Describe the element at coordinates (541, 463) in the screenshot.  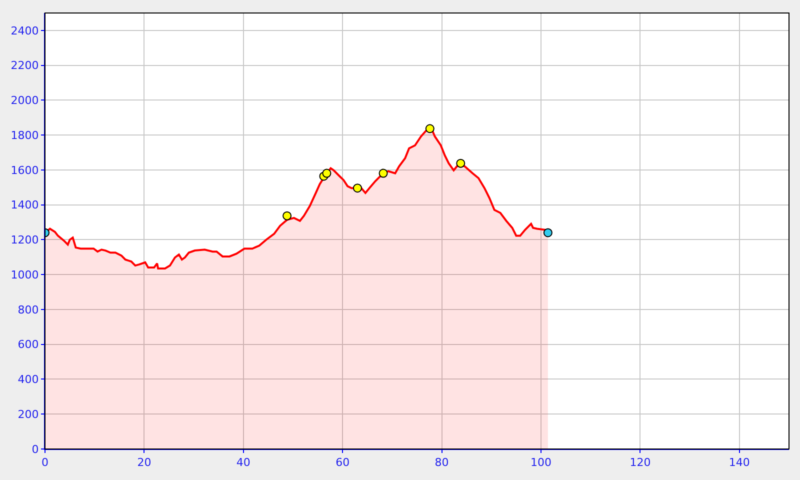
I see `x-tick-label: 100` at that location.